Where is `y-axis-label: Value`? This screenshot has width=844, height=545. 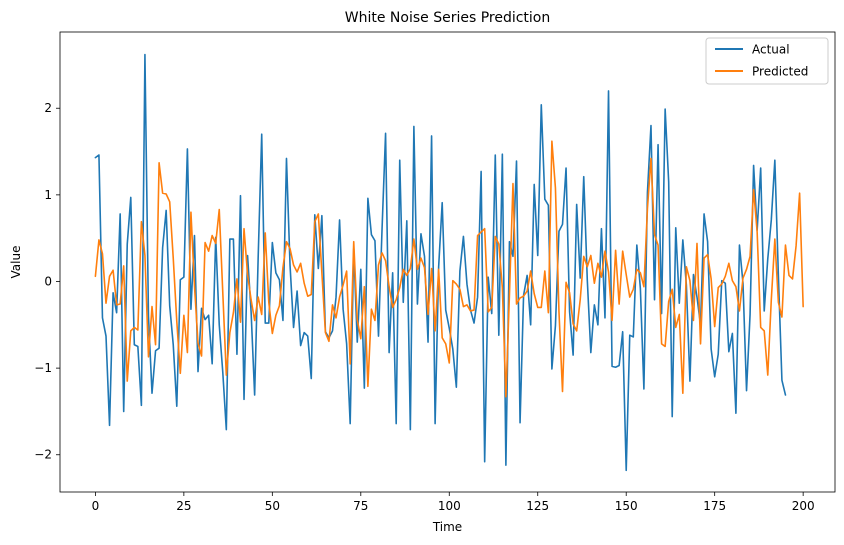
y-axis-label: Value is located at coordinates (16, 262).